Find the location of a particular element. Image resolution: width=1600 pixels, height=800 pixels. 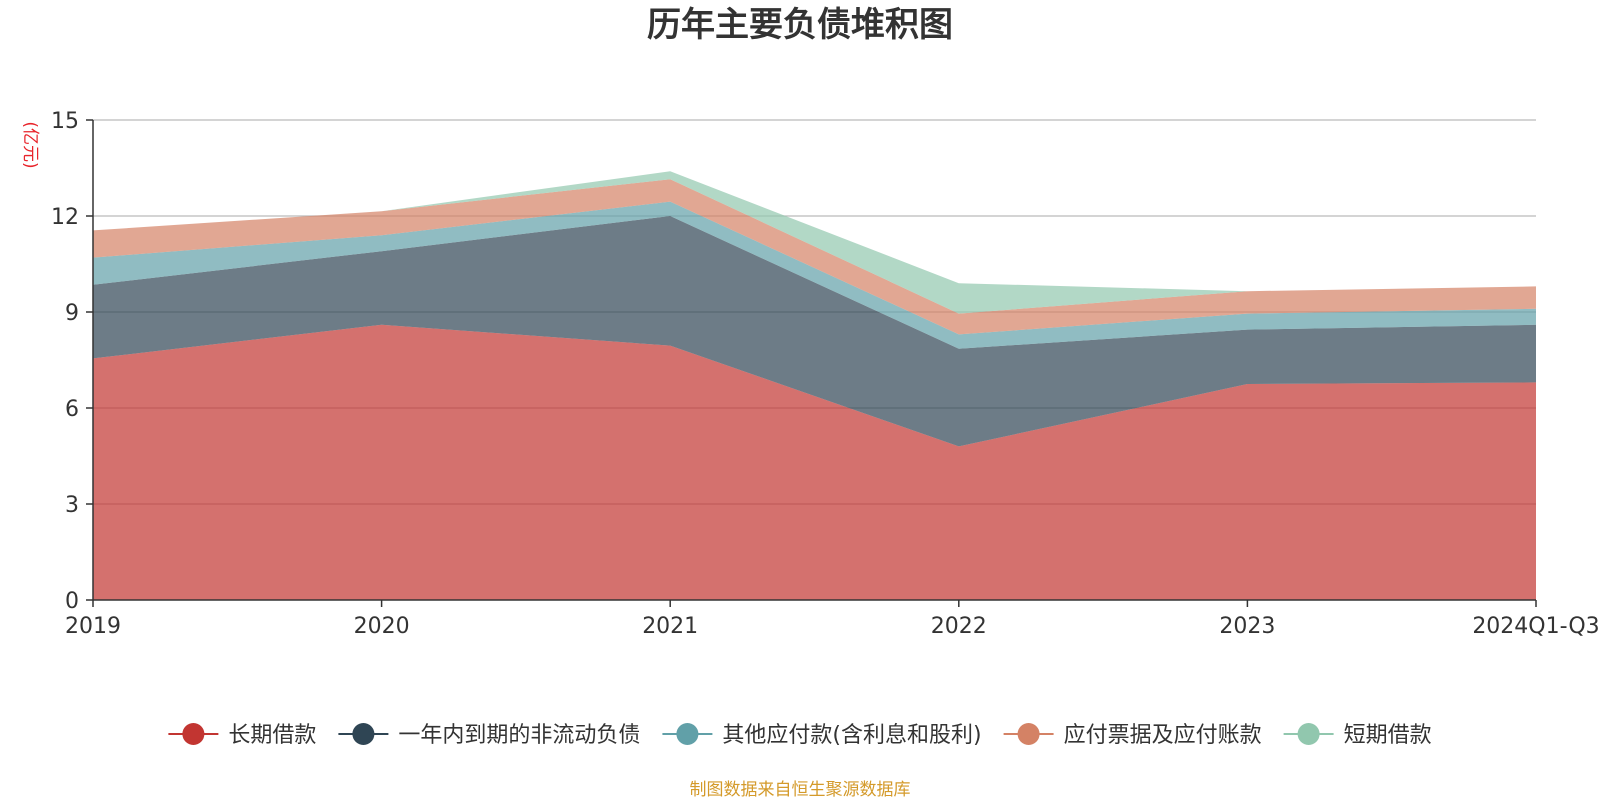

legend-item-3: 应付票据及应付账款 is located at coordinates (1132, 735).